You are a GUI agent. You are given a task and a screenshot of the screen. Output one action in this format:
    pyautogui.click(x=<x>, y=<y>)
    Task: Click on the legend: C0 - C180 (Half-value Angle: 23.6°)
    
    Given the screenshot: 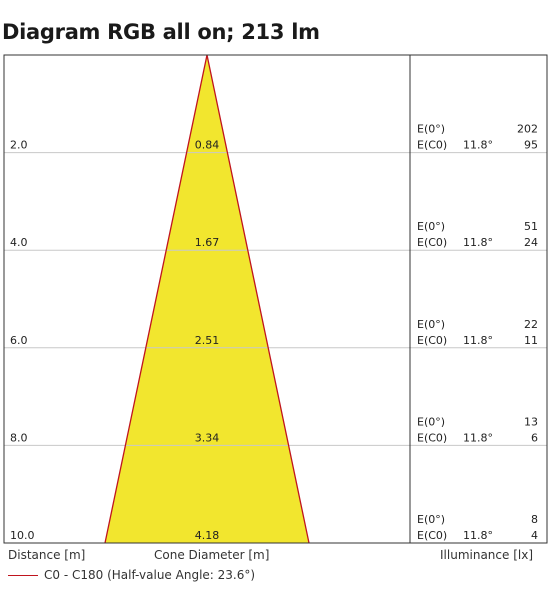 What is the action you would take?
    pyautogui.click(x=131, y=575)
    